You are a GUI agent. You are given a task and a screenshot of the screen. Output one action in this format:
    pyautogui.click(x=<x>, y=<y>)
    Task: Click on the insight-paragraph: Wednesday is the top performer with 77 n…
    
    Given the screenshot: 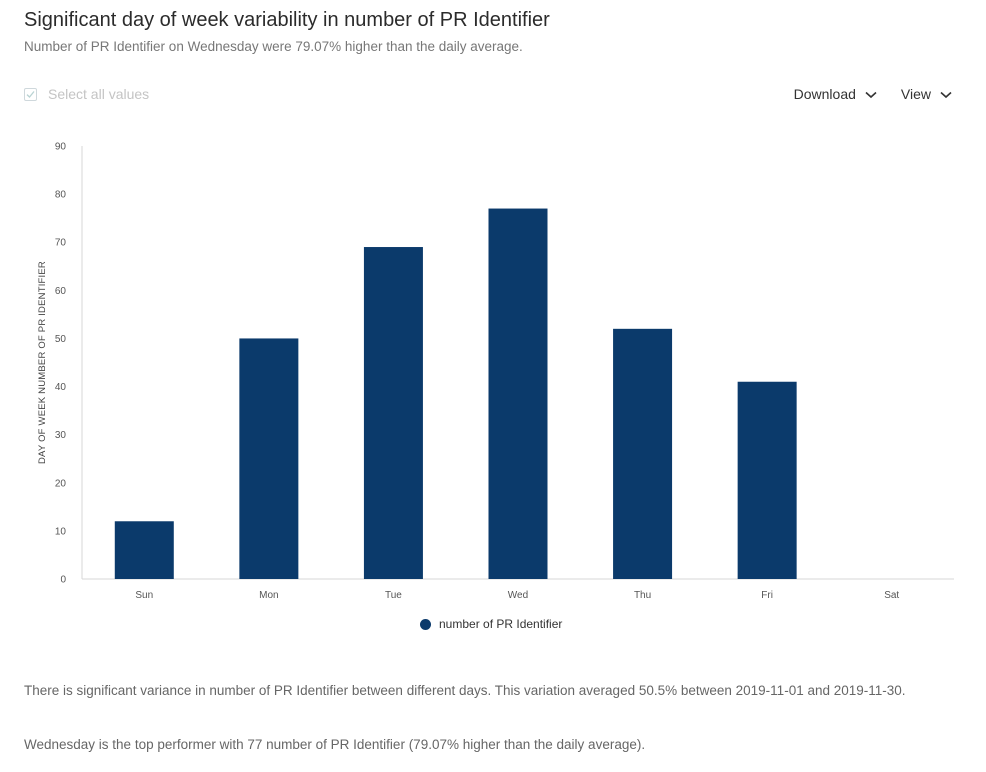 What is the action you would take?
    pyautogui.click(x=335, y=744)
    